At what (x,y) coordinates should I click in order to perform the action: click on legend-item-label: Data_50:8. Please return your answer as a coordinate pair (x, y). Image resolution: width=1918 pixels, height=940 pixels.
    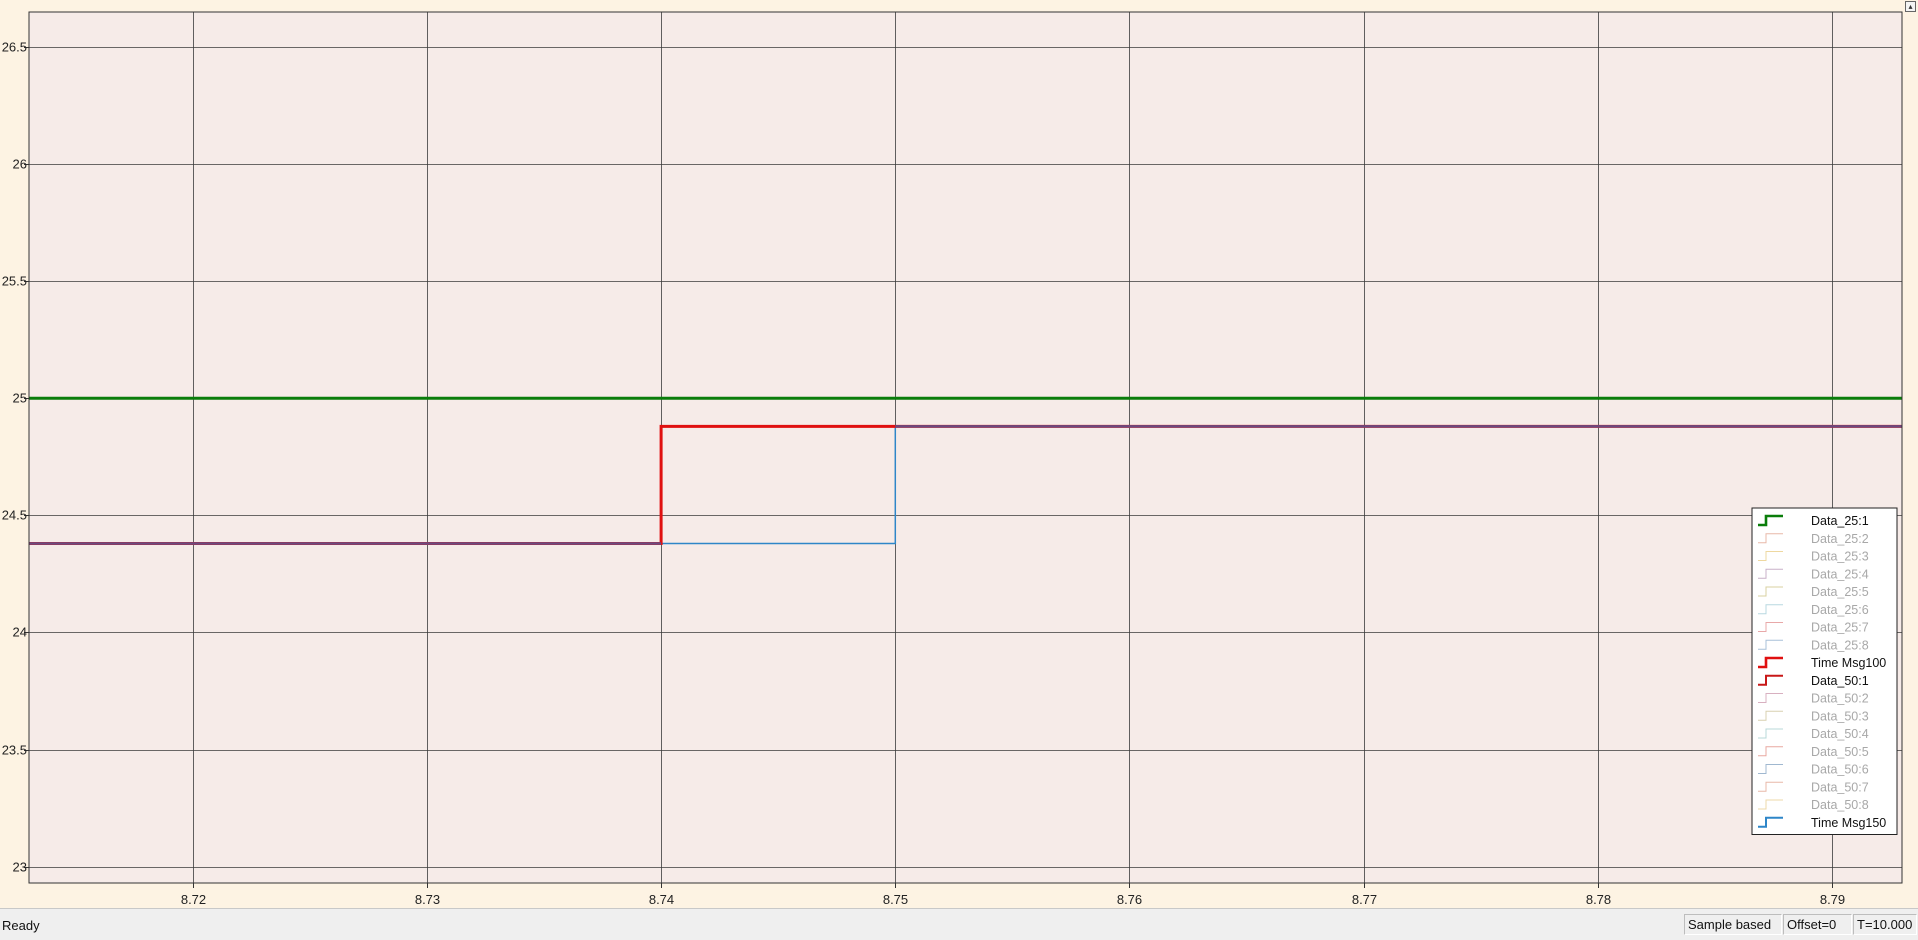
    Looking at the image, I should click on (1840, 805).